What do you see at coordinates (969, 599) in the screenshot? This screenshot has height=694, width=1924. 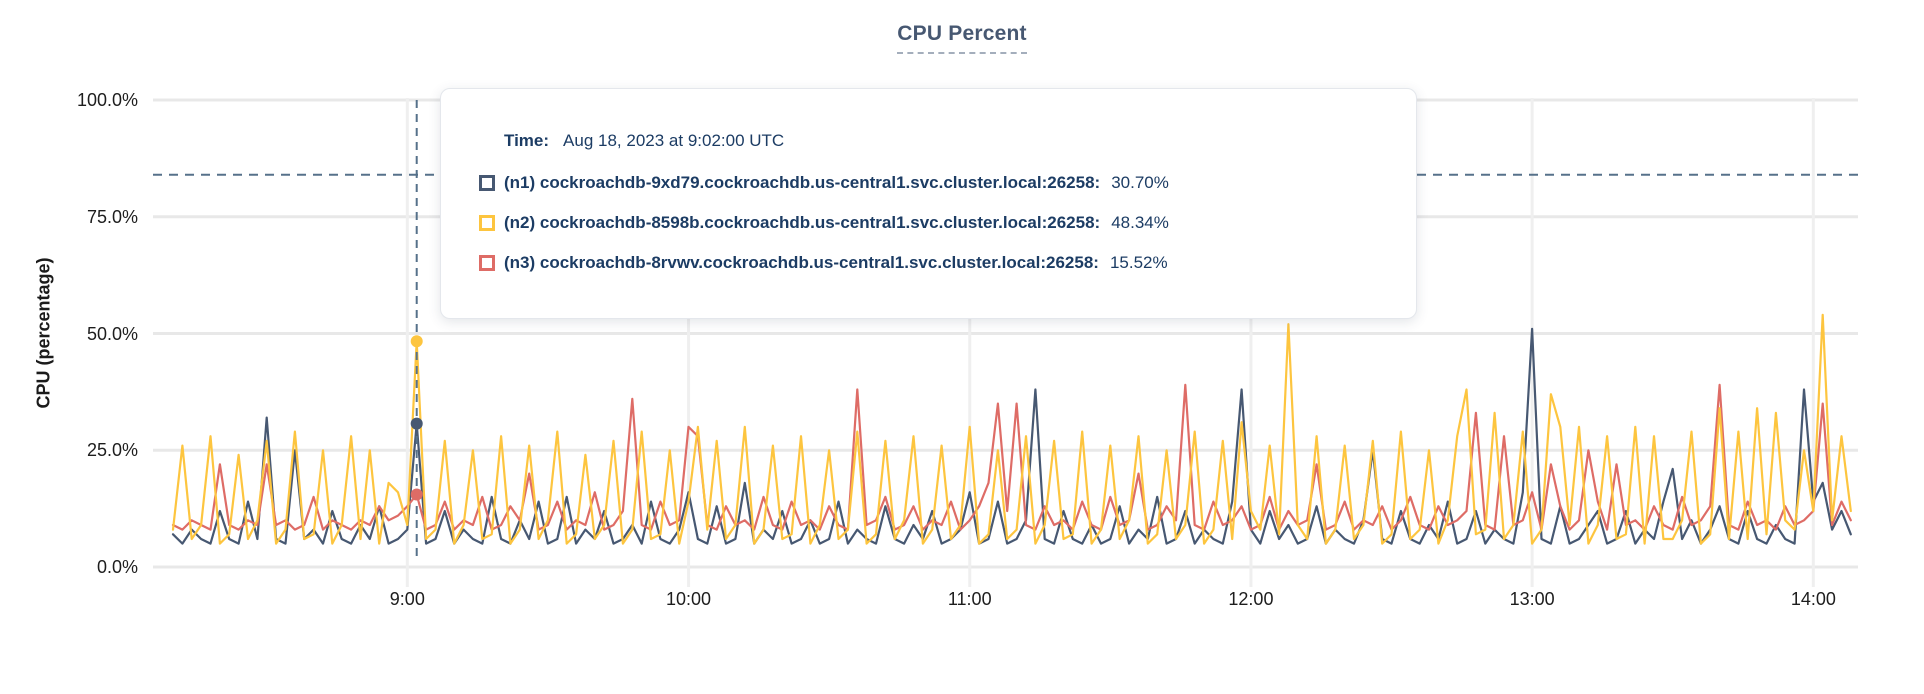 I see `x-tick-label: 11:00` at bounding box center [969, 599].